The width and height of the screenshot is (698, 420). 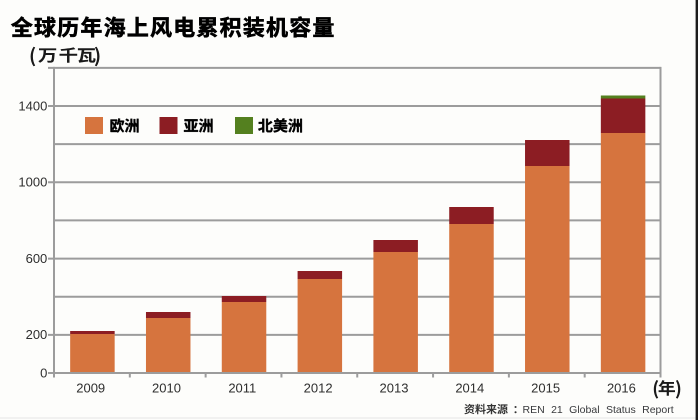 What do you see at coordinates (545, 387) in the screenshot?
I see `svg-text: 2015` at bounding box center [545, 387].